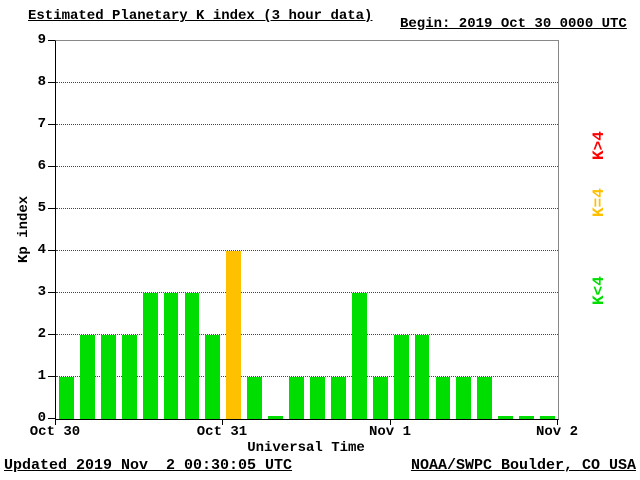 The height and width of the screenshot is (480, 640). What do you see at coordinates (306, 448) in the screenshot?
I see `x-axis-title: Universal Time` at bounding box center [306, 448].